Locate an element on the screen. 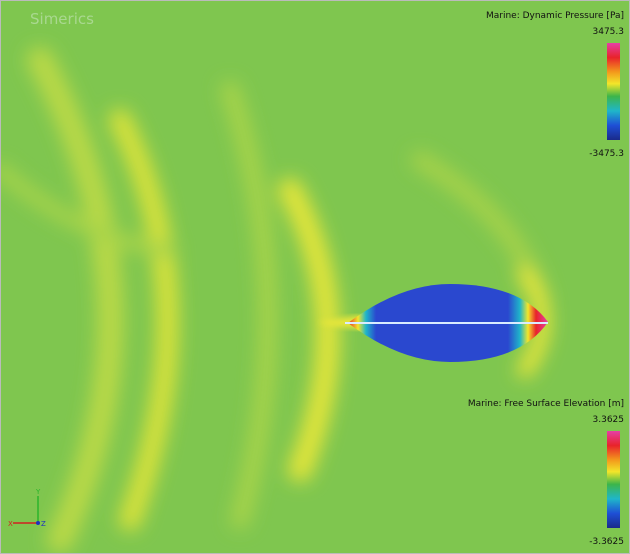 The width and height of the screenshot is (630, 554). axis-label: Y is located at coordinates (38, 492).